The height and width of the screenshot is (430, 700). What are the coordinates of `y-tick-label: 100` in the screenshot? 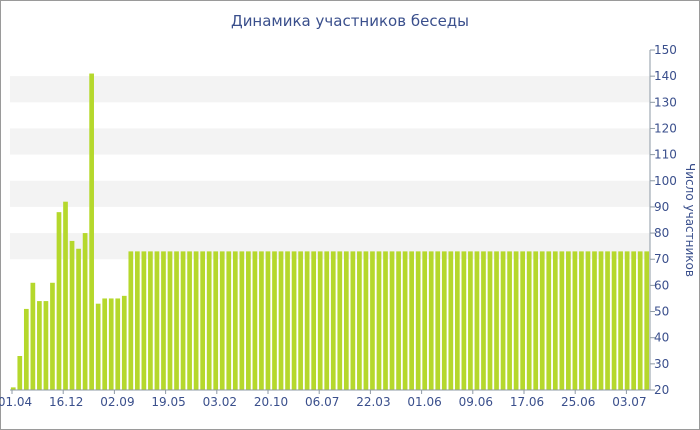 It's located at (665, 181).